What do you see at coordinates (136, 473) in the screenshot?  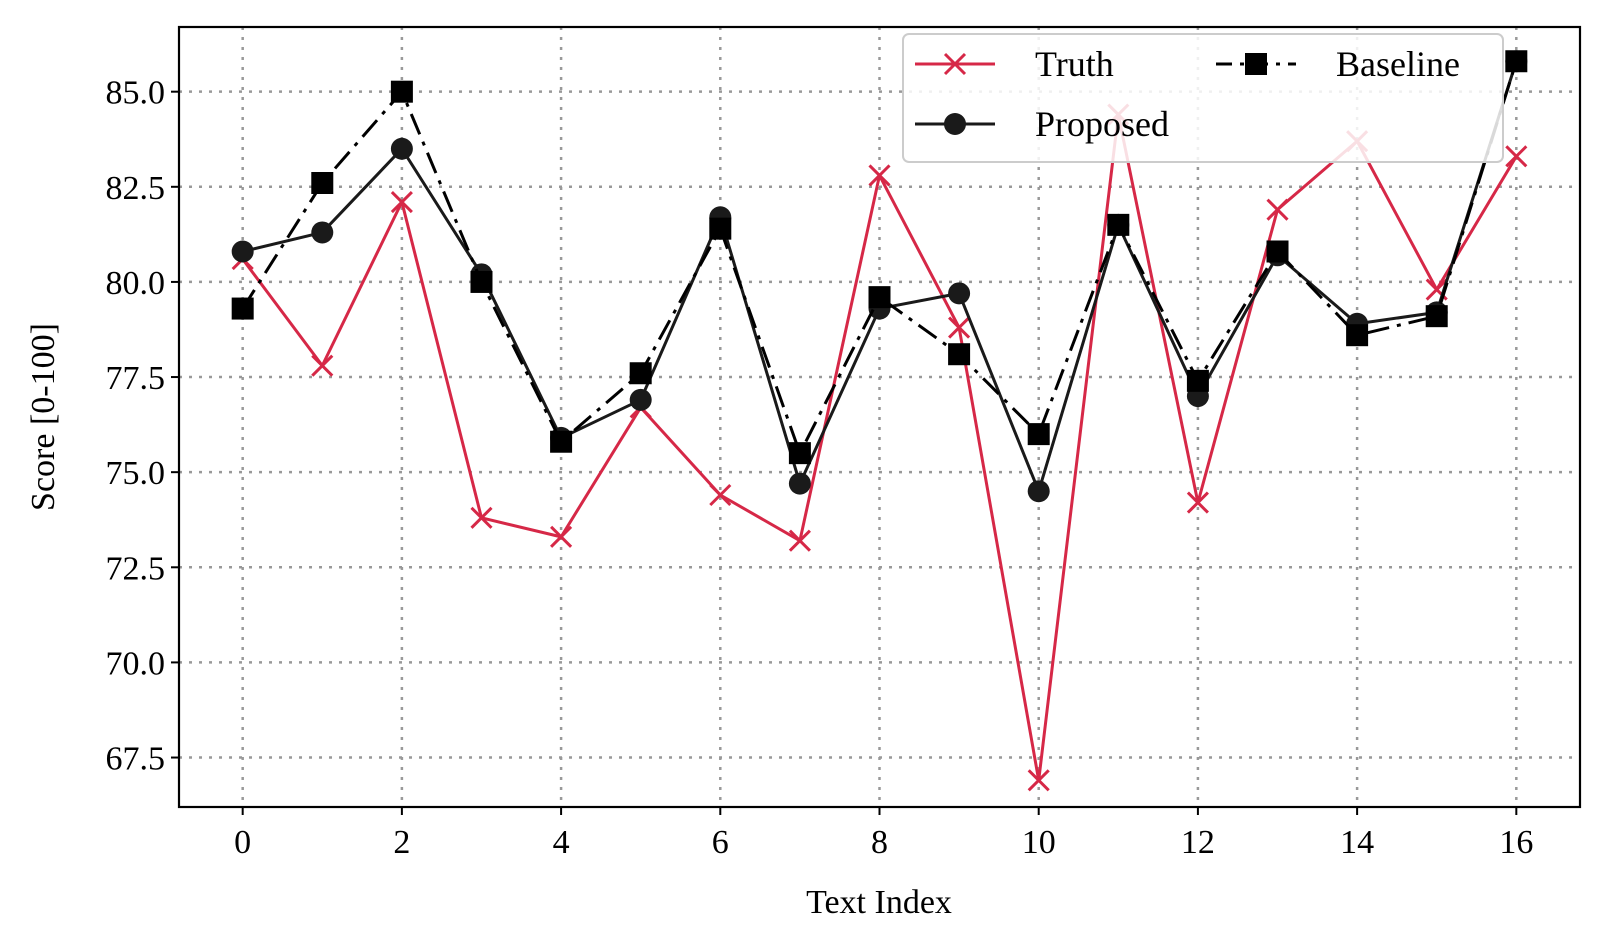 I see `y-tick-label: 75.0` at bounding box center [136, 473].